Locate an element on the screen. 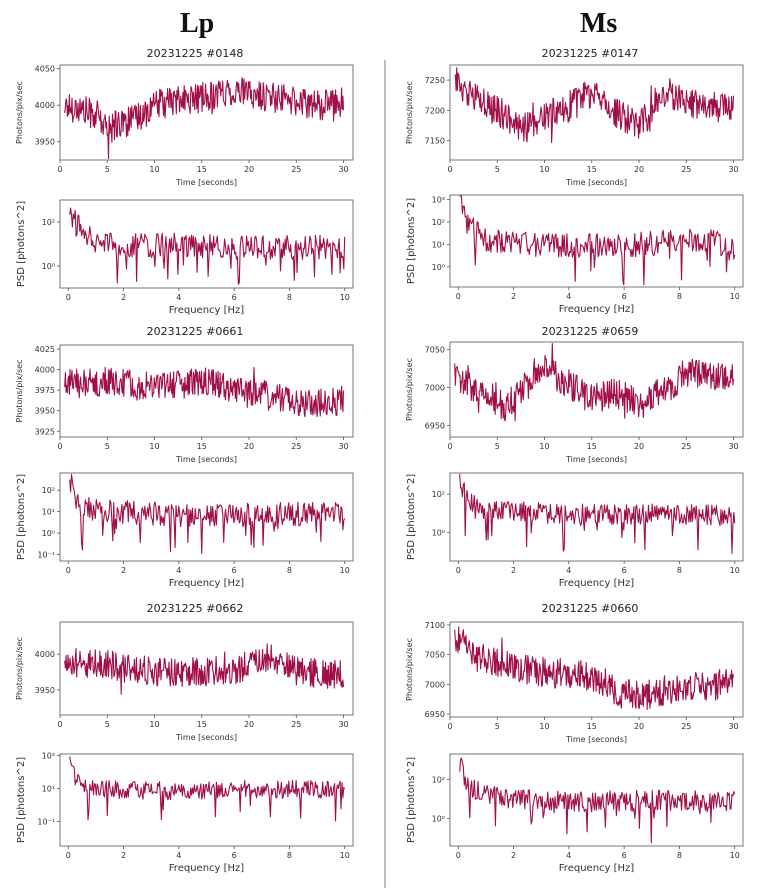  y-tick-label: 7050 is located at coordinates (435, 655).